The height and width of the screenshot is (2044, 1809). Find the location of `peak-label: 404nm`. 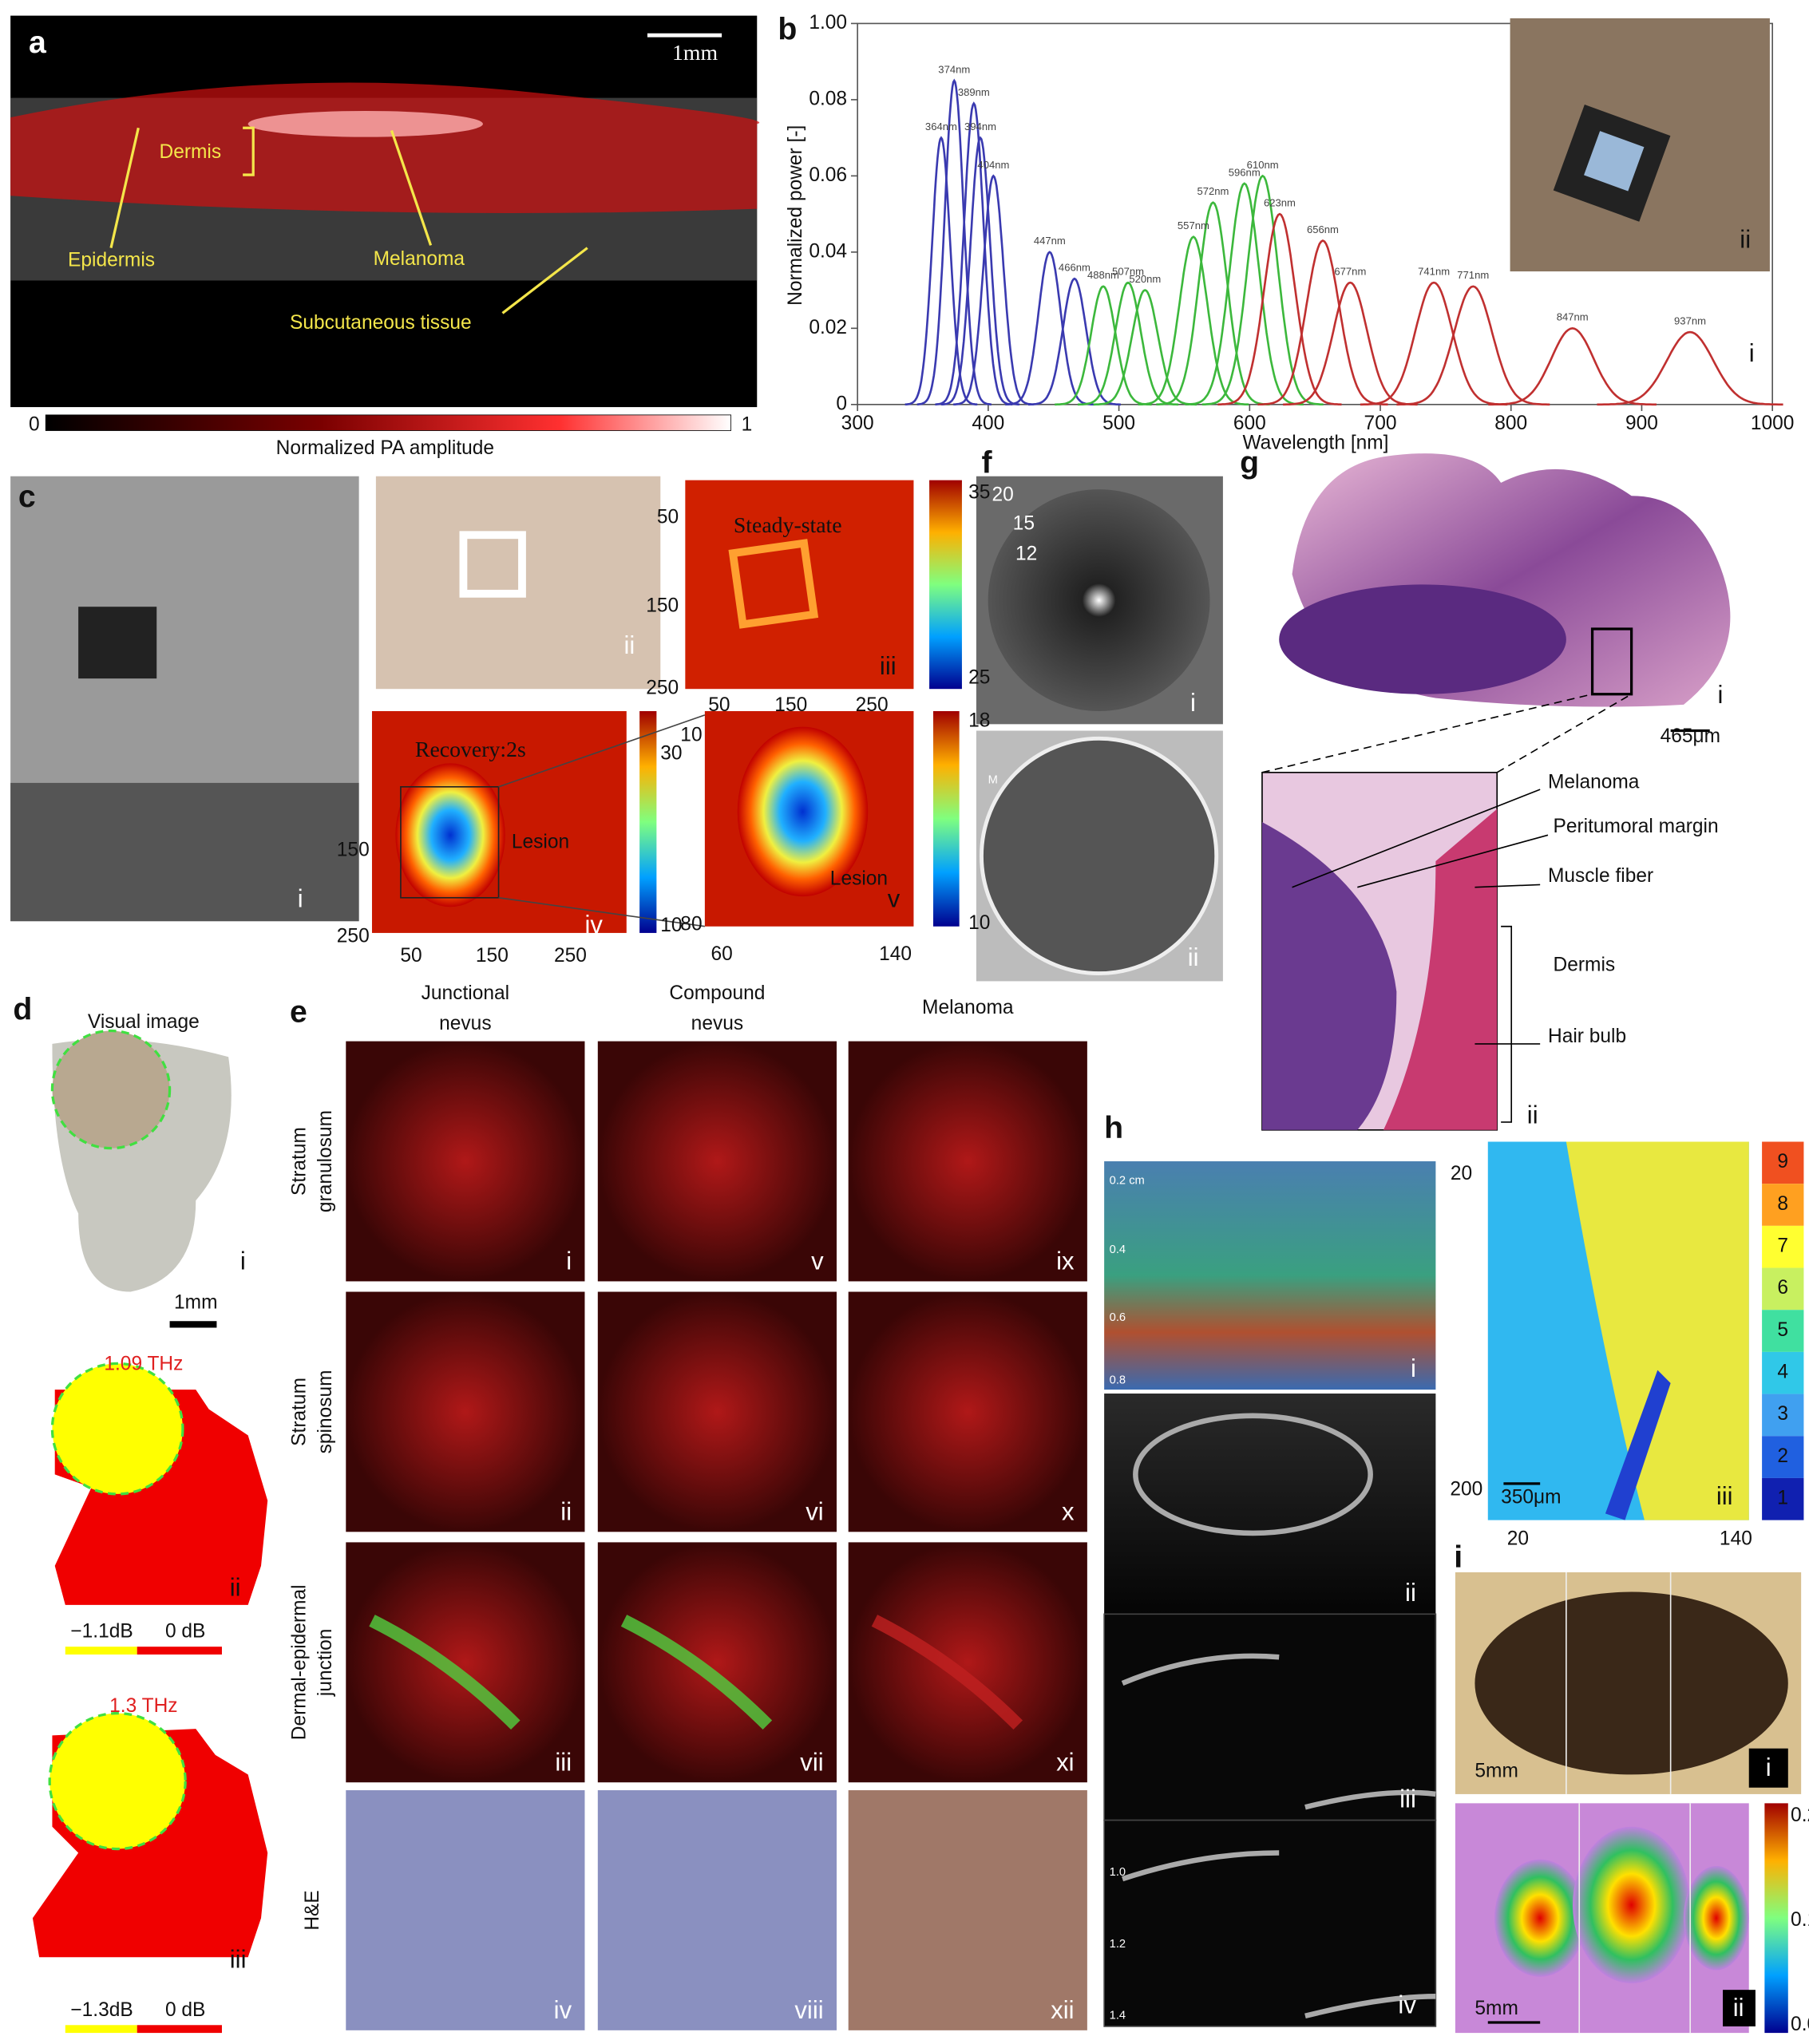

peak-label: 404nm is located at coordinates (993, 165).